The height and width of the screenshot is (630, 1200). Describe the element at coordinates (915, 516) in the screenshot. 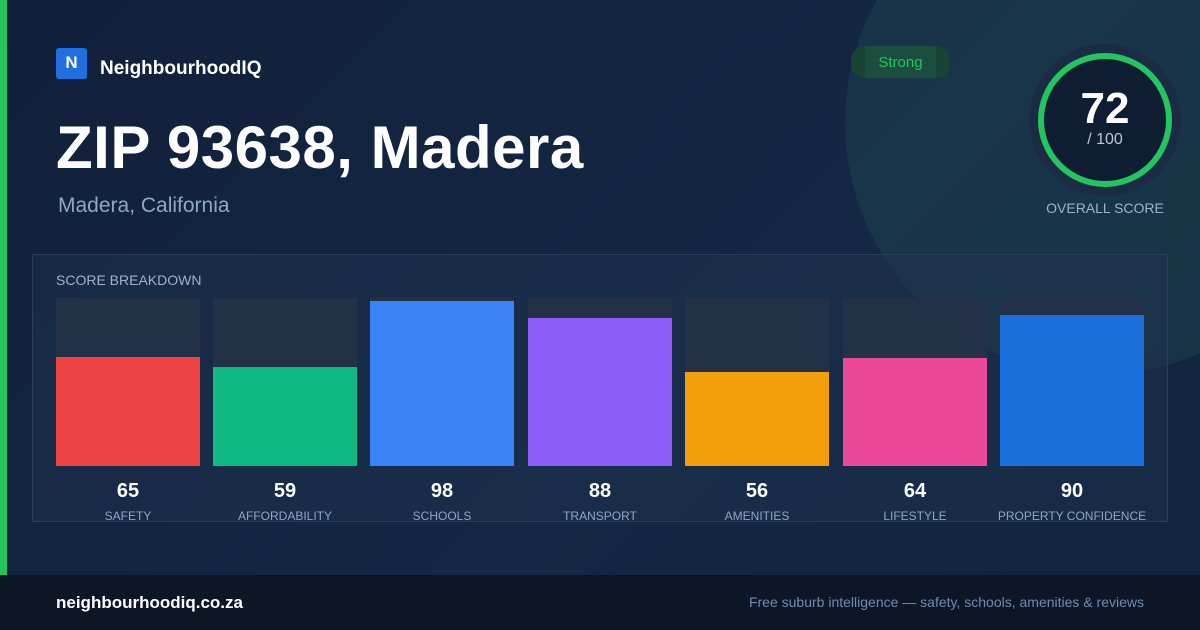

I see `bar-label: LIFESTYLE` at that location.